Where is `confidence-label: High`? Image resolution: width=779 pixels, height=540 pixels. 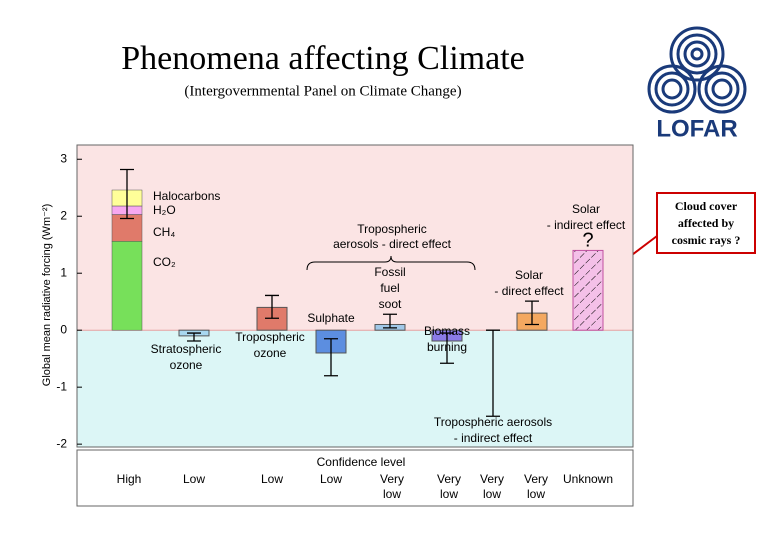 confidence-label: High is located at coordinates (129, 479).